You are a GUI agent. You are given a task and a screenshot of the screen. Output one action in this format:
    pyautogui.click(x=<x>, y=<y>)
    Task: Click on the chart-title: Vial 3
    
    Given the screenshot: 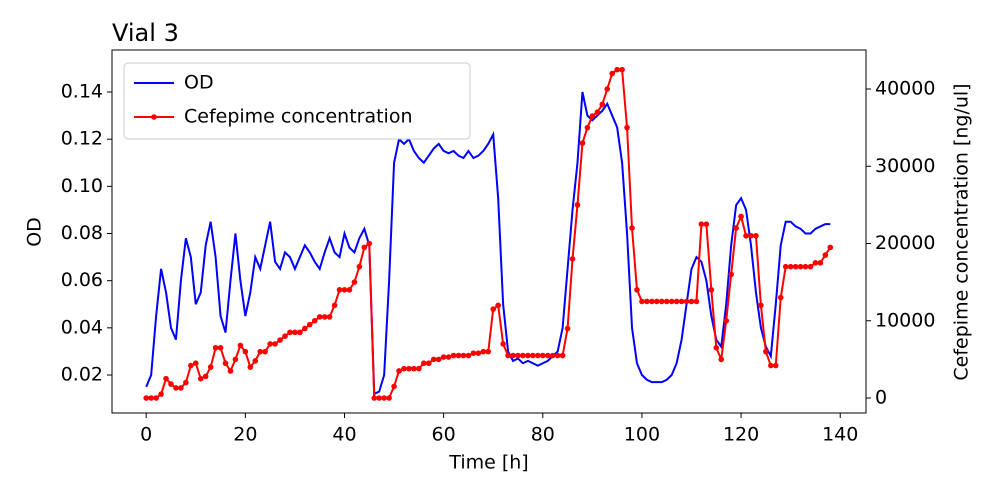 What is the action you would take?
    pyautogui.click(x=145, y=33)
    